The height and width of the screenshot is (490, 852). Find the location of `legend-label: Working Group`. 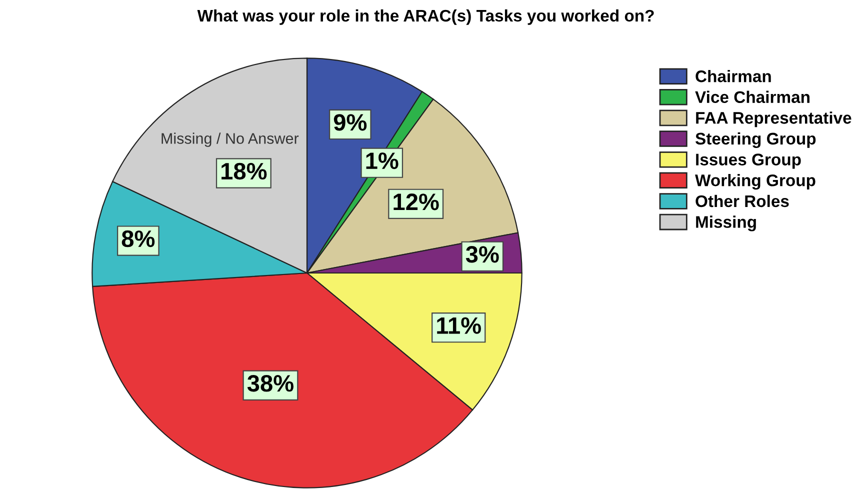

legend-label: Working Group is located at coordinates (755, 182).